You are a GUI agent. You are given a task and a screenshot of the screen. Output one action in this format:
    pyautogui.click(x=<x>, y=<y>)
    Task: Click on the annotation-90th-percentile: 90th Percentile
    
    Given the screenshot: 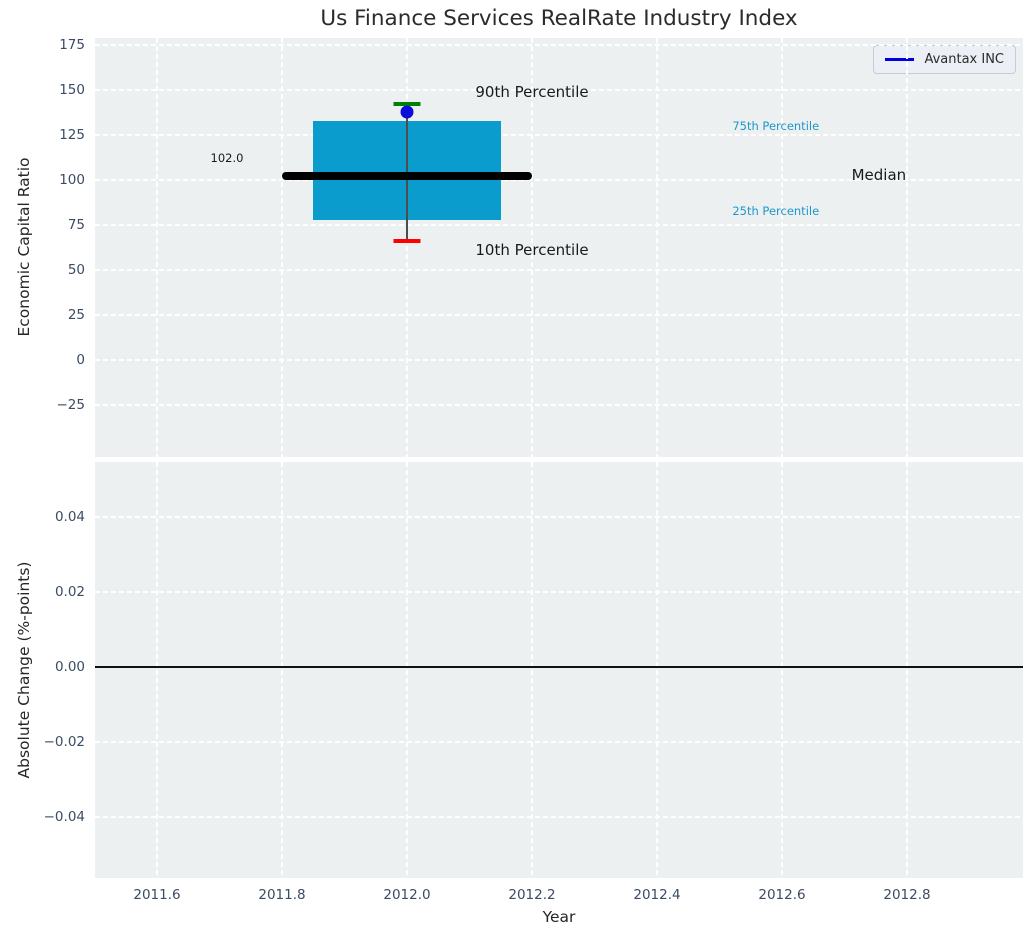 What is the action you would take?
    pyautogui.click(x=532, y=91)
    